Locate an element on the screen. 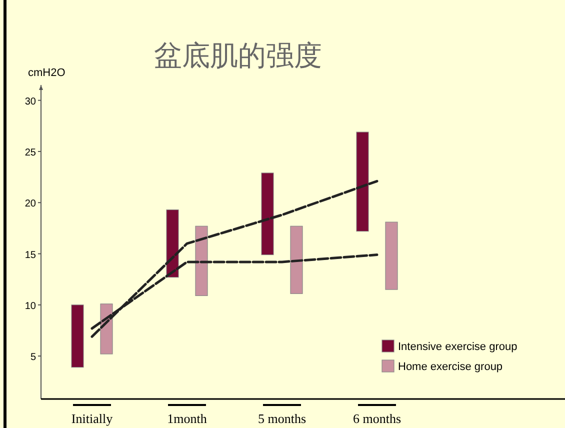 Image resolution: width=565 pixels, height=428 pixels. y-tick-label: 30 is located at coordinates (30, 102).